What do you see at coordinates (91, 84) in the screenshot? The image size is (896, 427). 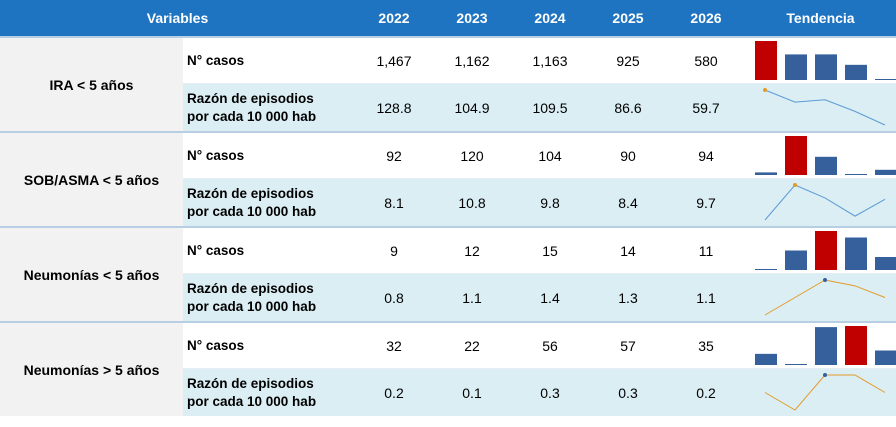 I see `group-label: IRA < 5 años` at bounding box center [91, 84].